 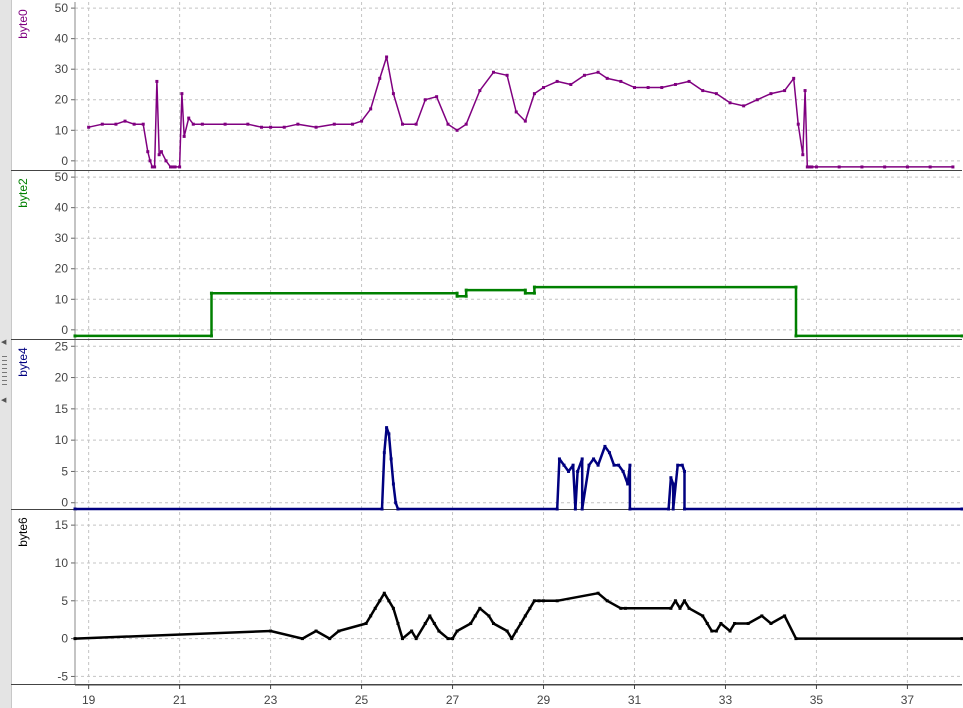 What do you see at coordinates (271, 700) in the screenshot?
I see `x-tick-label: 23` at bounding box center [271, 700].